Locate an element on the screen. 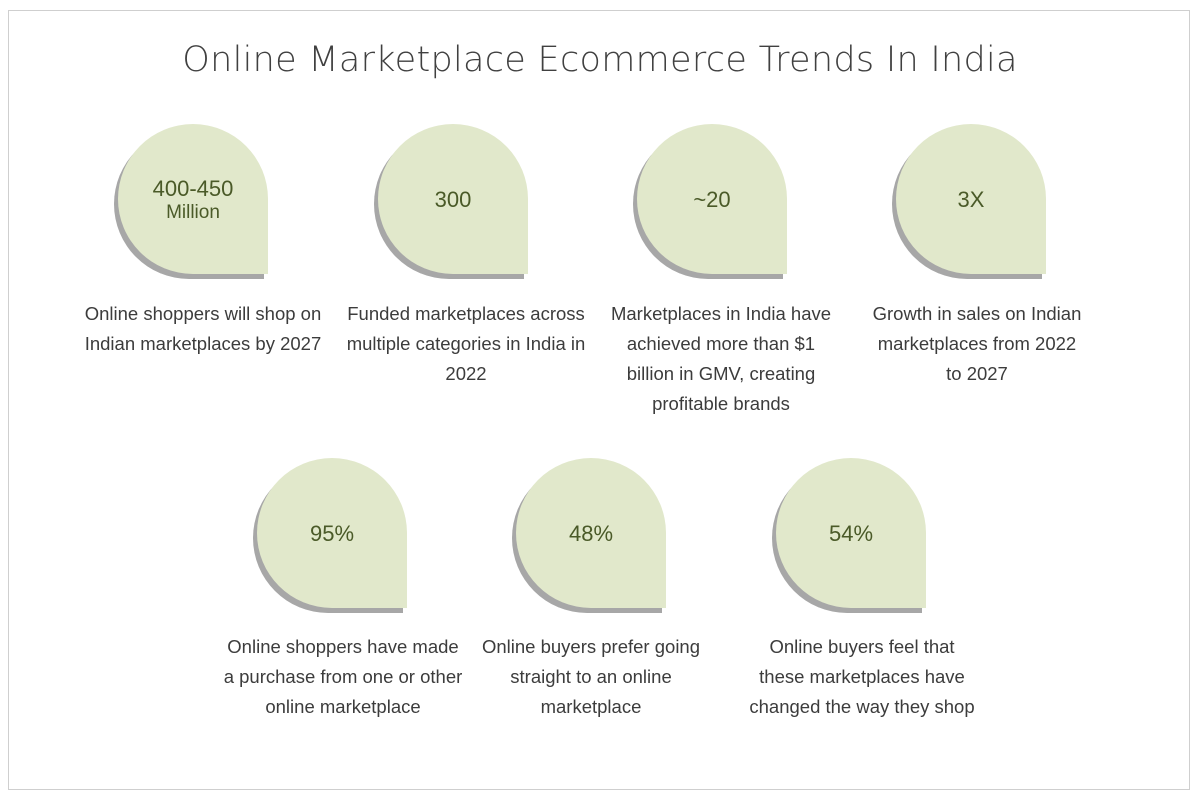 This screenshot has width=1200, height=799. stat-bubble-sales-growth: 3X is located at coordinates (971, 199).